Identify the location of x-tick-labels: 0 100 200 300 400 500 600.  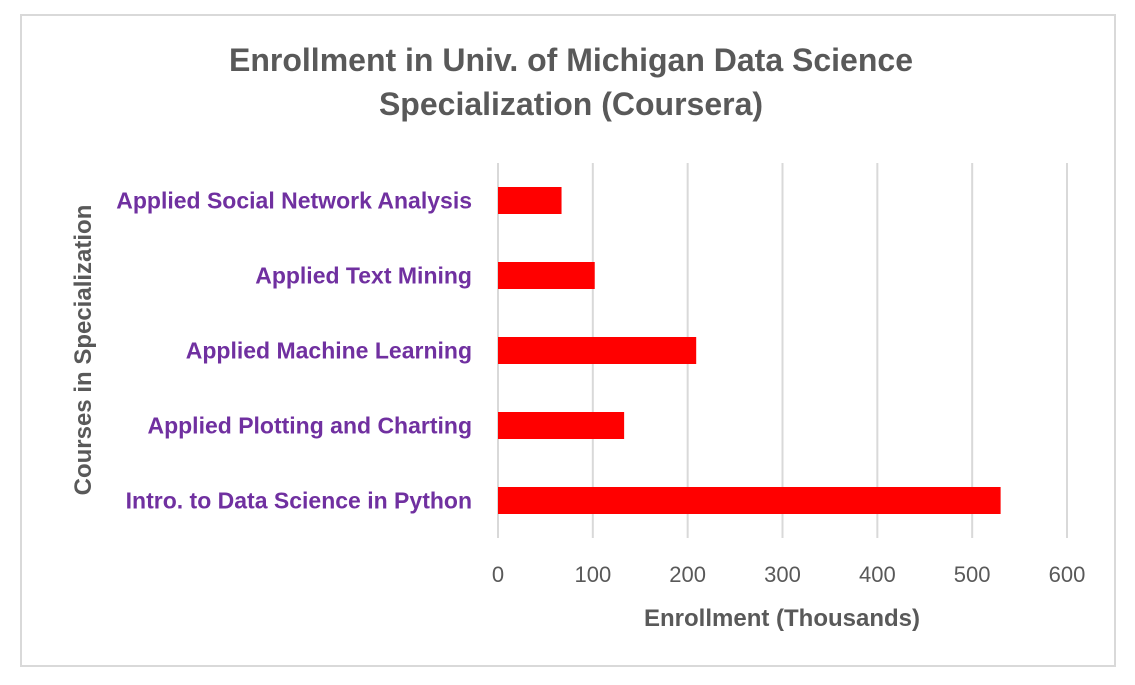
(788, 574).